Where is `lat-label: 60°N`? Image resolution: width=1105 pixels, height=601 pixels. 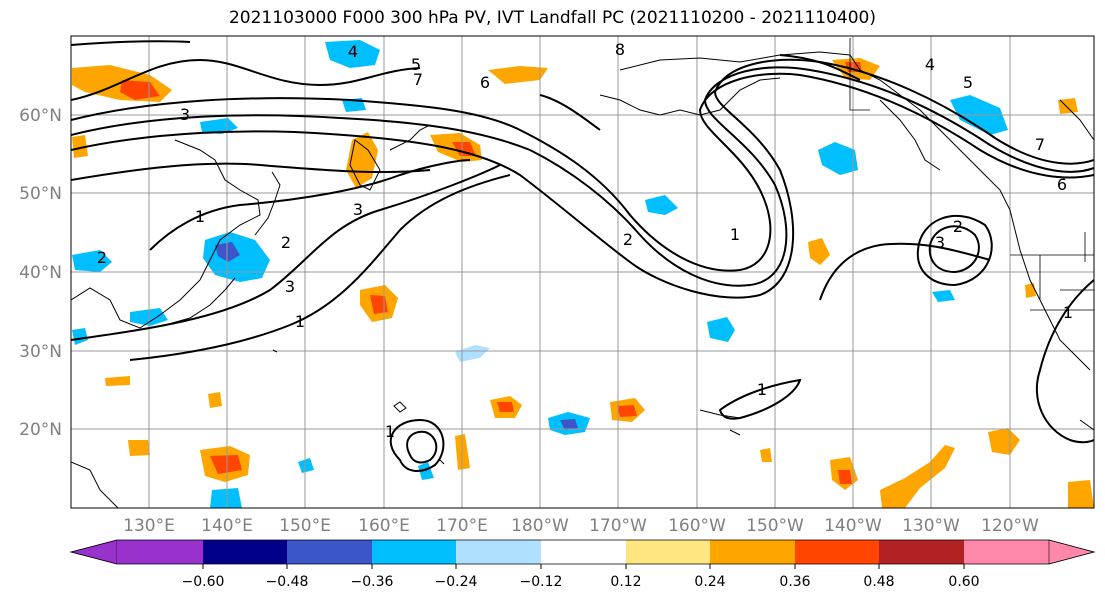 lat-label: 60°N is located at coordinates (40, 116).